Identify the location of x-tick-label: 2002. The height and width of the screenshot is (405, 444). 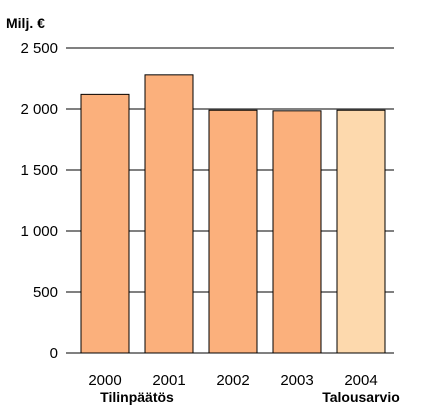
(232, 380).